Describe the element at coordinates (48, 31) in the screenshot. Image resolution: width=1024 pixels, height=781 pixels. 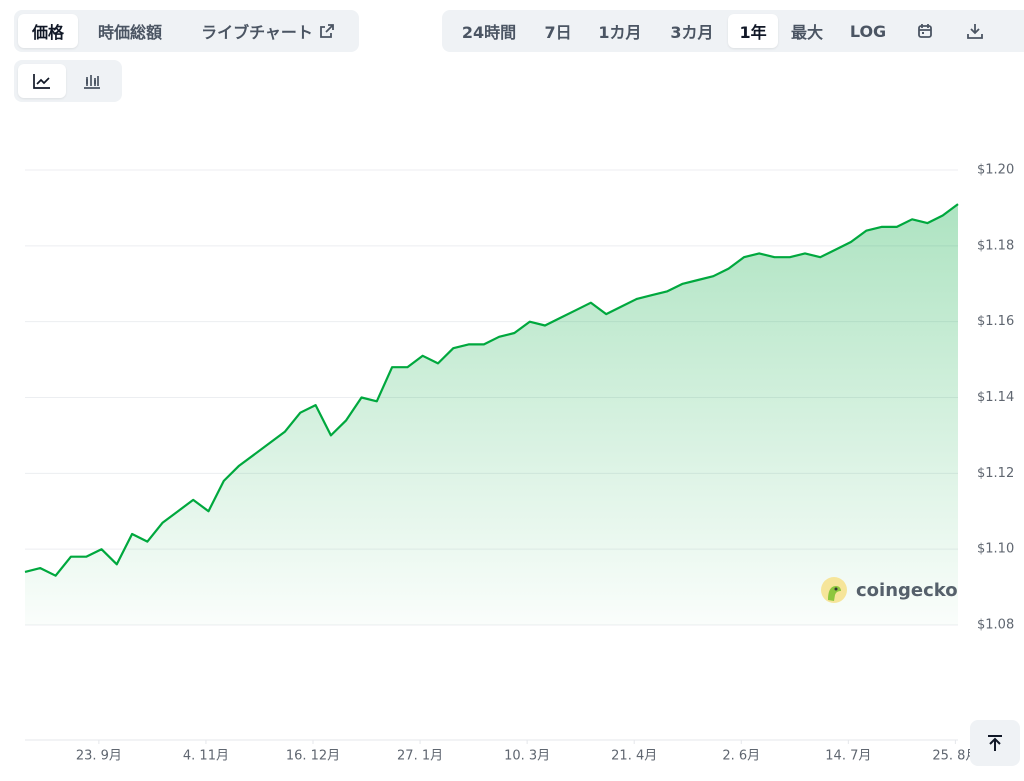
I see `tab: 価格` at that location.